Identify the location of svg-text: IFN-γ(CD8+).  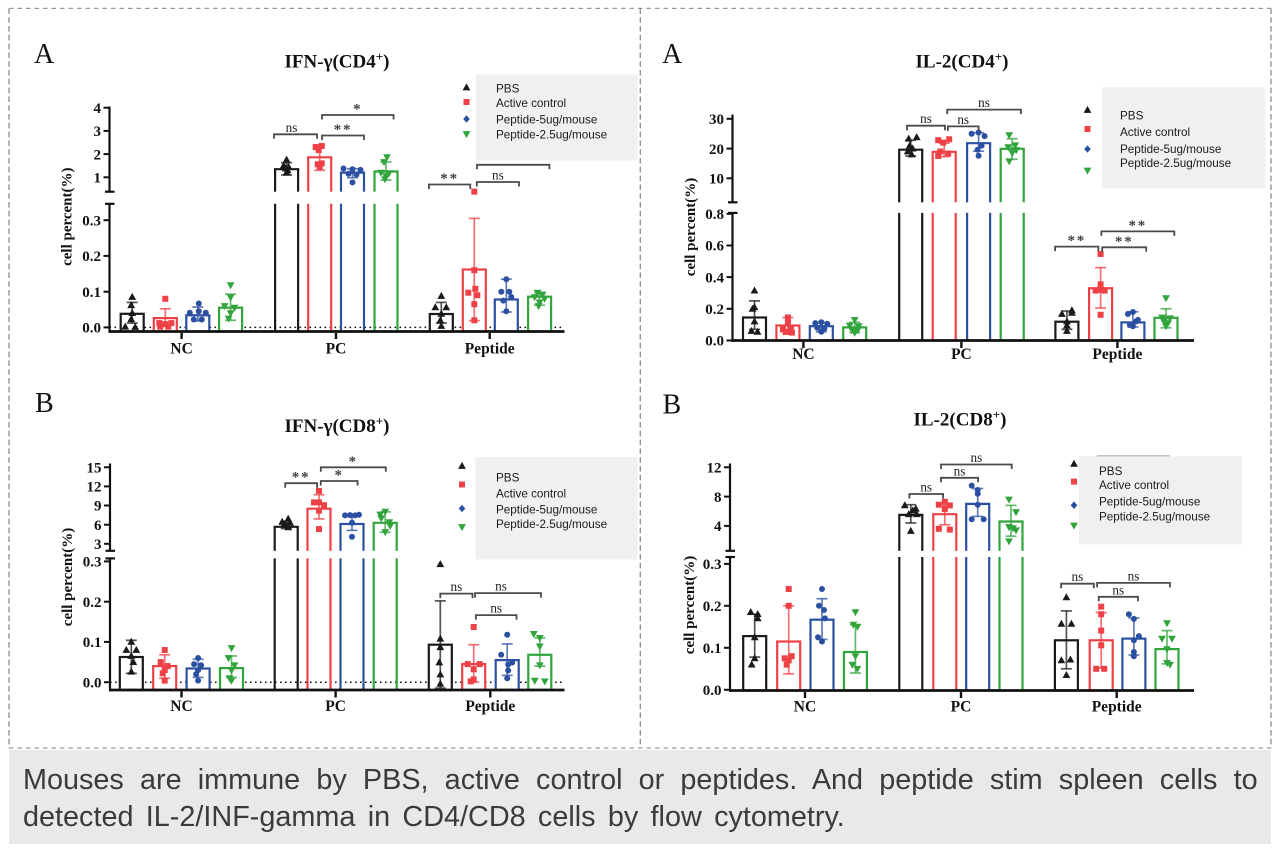
(337, 426).